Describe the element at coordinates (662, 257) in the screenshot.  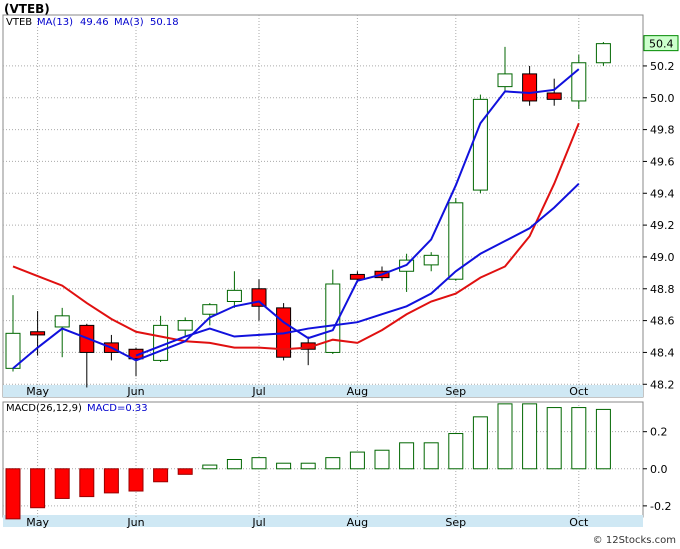
I see `price-tick-label: 49.0` at that location.